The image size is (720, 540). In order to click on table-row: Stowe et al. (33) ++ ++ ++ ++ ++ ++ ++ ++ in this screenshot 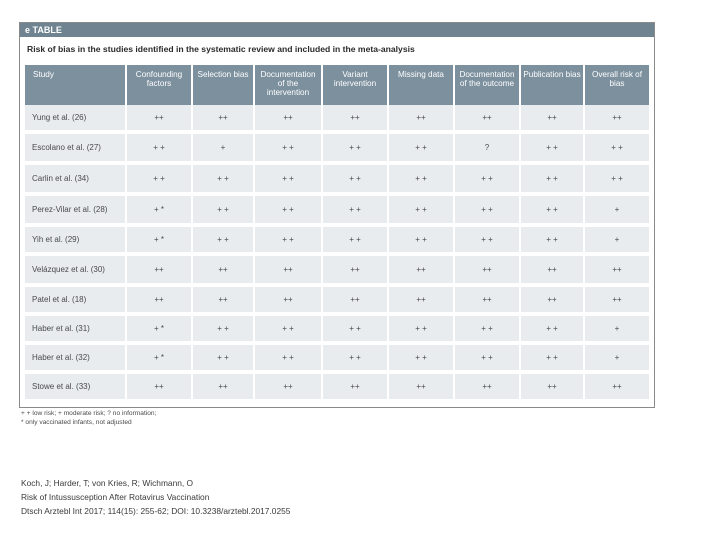, I will do `click(337, 388)`.